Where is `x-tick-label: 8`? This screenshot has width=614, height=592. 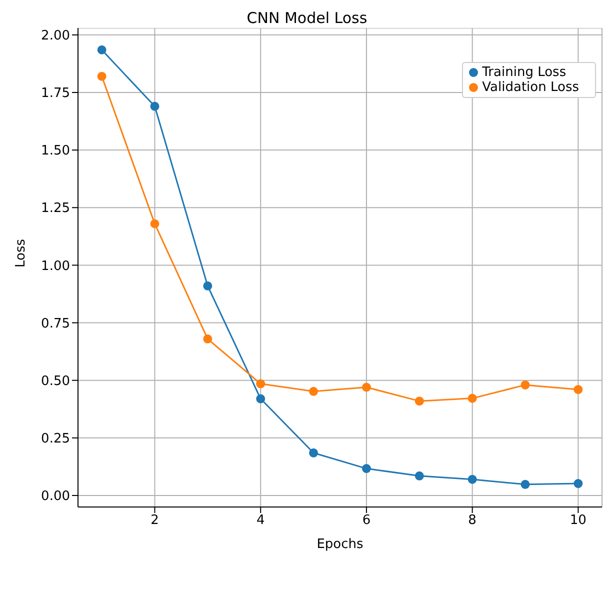 x-tick-label: 8 is located at coordinates (472, 520).